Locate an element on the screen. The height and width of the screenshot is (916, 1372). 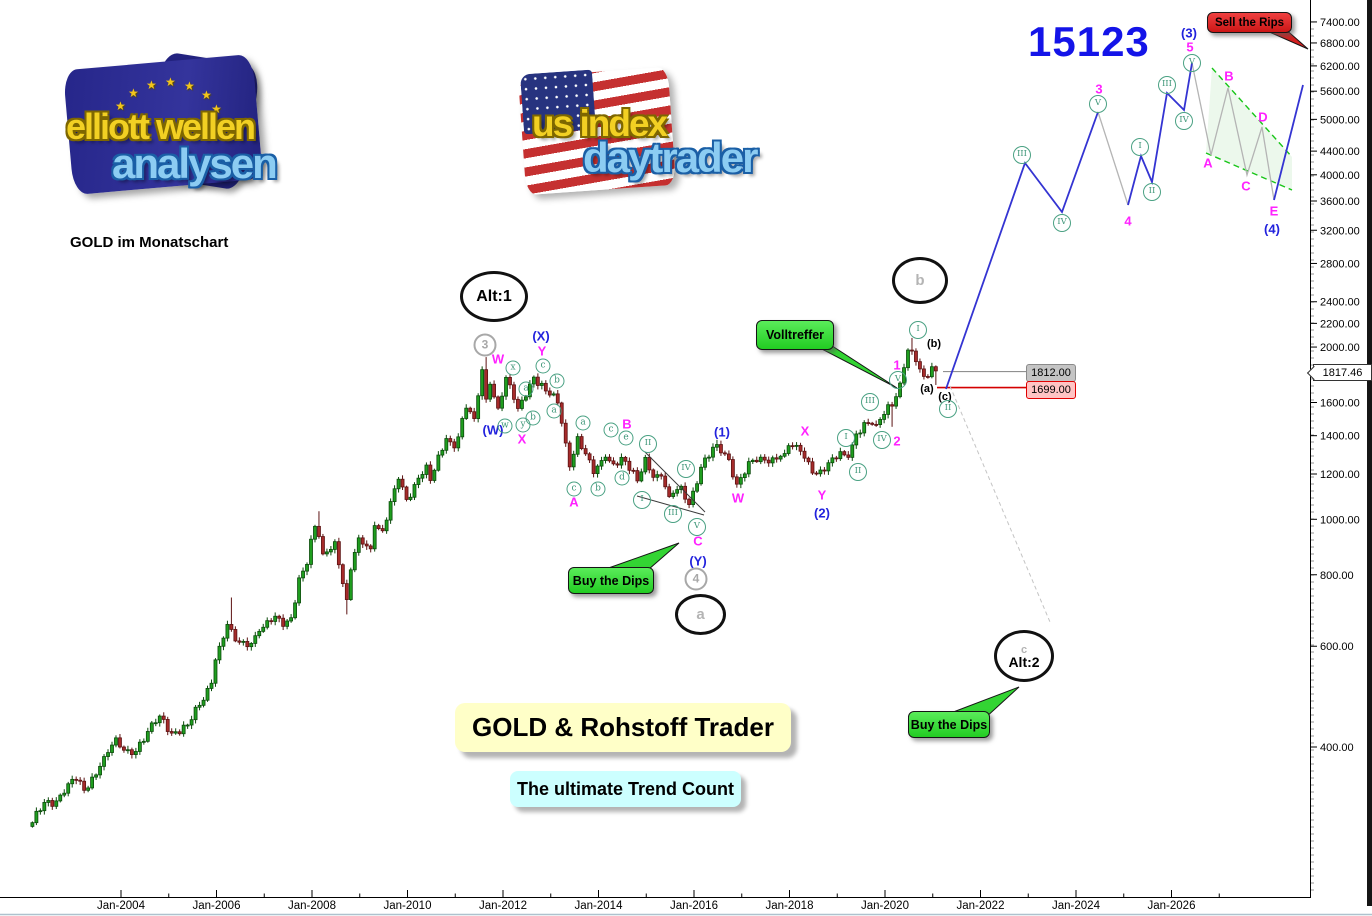
ellipse-wave-b-label: b is located at coordinates (920, 280).